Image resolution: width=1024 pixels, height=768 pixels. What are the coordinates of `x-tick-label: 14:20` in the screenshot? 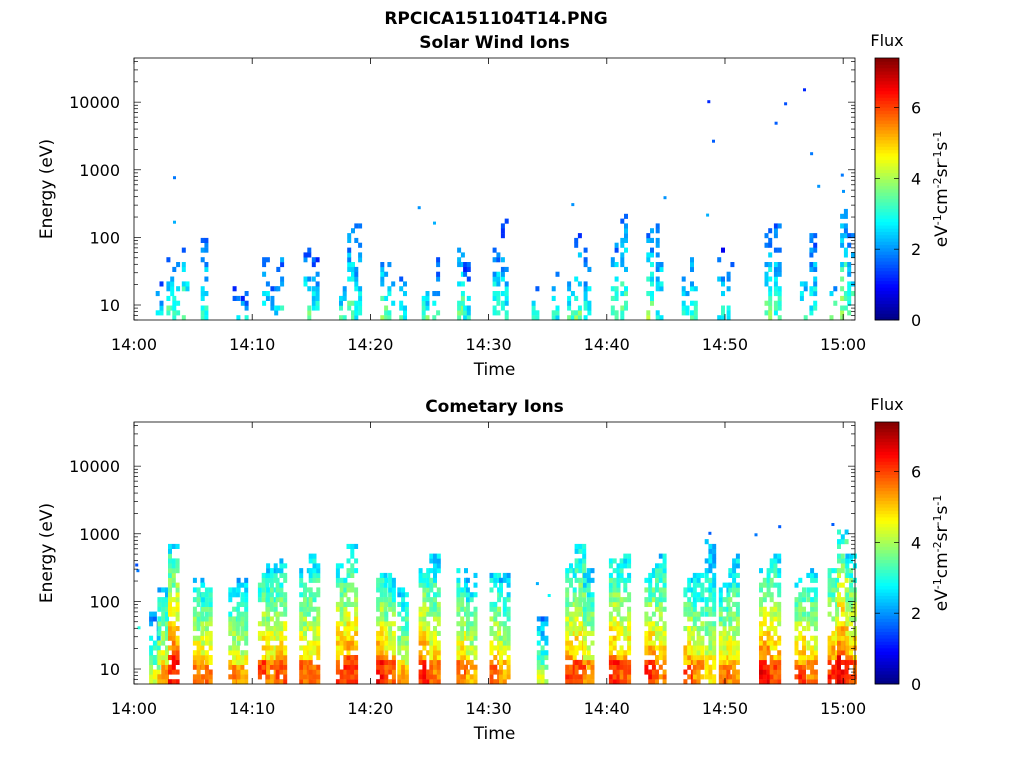 It's located at (370, 708).